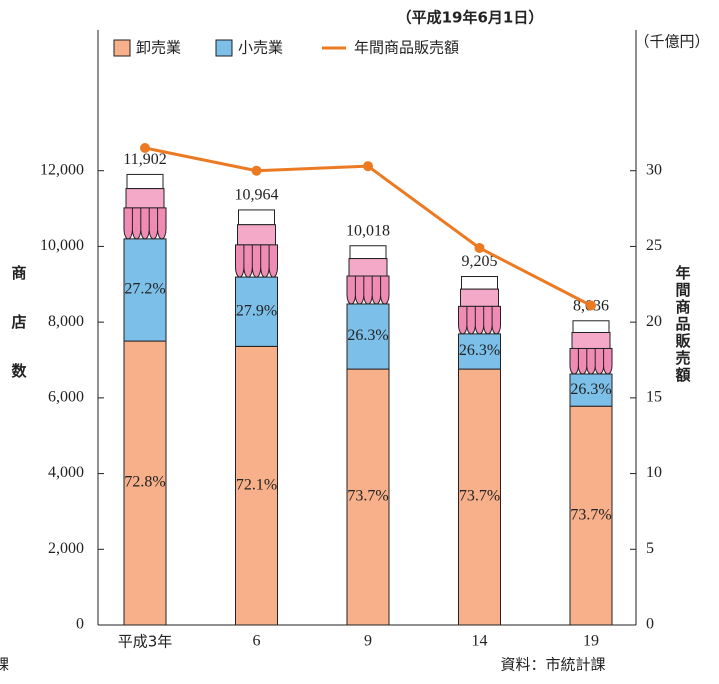  Describe the element at coordinates (144, 289) in the screenshot. I see `share-label: 27.2%` at that location.